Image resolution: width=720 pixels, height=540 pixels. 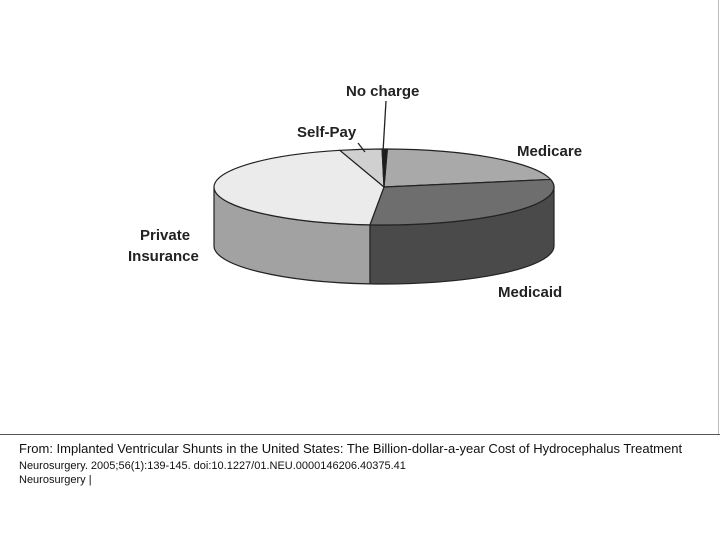 What do you see at coordinates (549, 151) in the screenshot?
I see `label-medicare: Medicare` at bounding box center [549, 151].